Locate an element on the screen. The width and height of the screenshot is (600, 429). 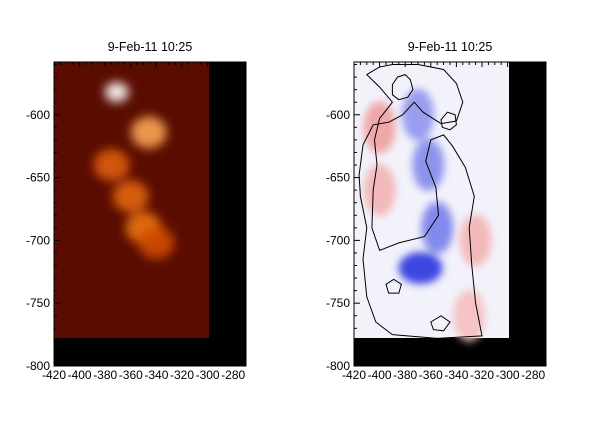
velocity-panel-title: 9-Feb-11 10:25 is located at coordinates (450, 47).